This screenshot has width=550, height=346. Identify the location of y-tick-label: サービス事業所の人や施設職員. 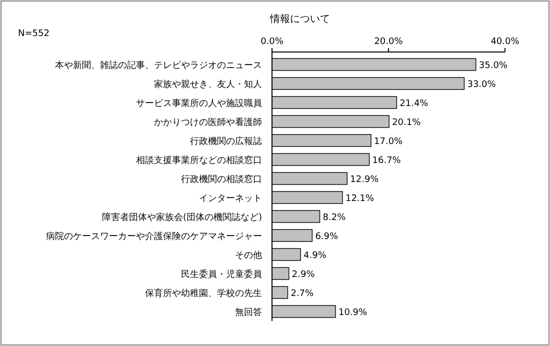
(199, 103).